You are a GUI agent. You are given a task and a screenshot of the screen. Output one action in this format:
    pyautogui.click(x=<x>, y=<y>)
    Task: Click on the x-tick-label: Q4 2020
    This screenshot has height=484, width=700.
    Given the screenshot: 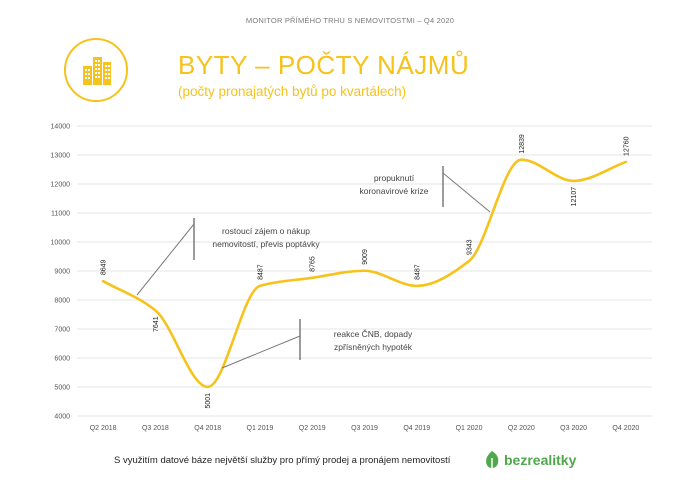 What is the action you would take?
    pyautogui.click(x=625, y=428)
    